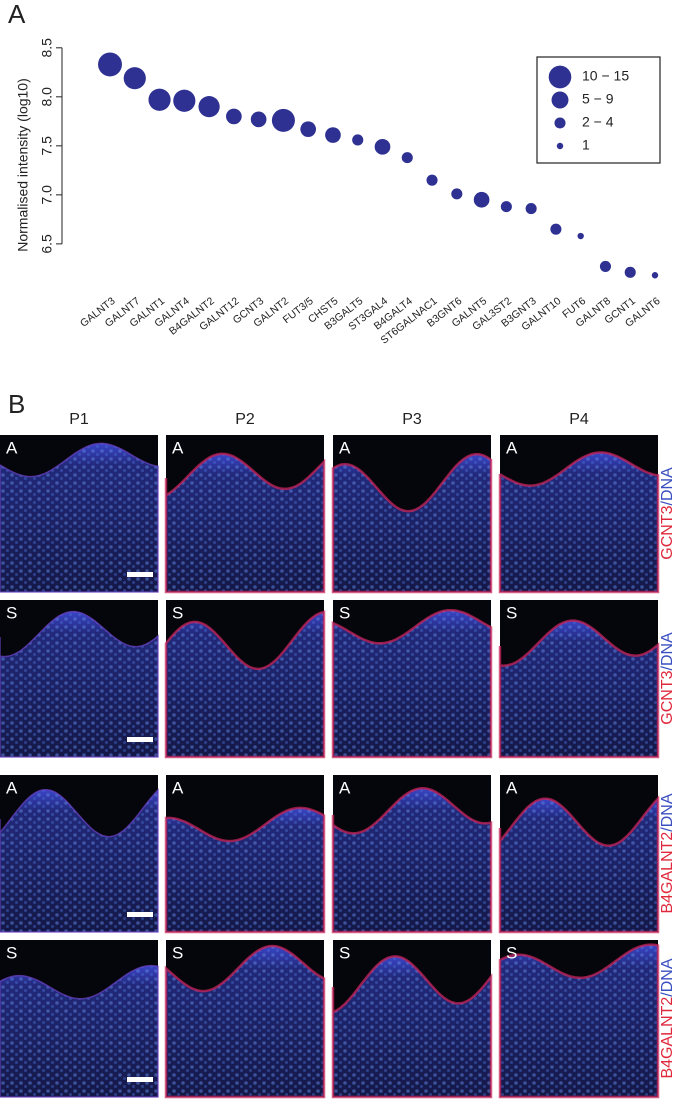 This screenshot has height=1101, width=676. What do you see at coordinates (17, 14) in the screenshot?
I see `panel-label: A` at bounding box center [17, 14].